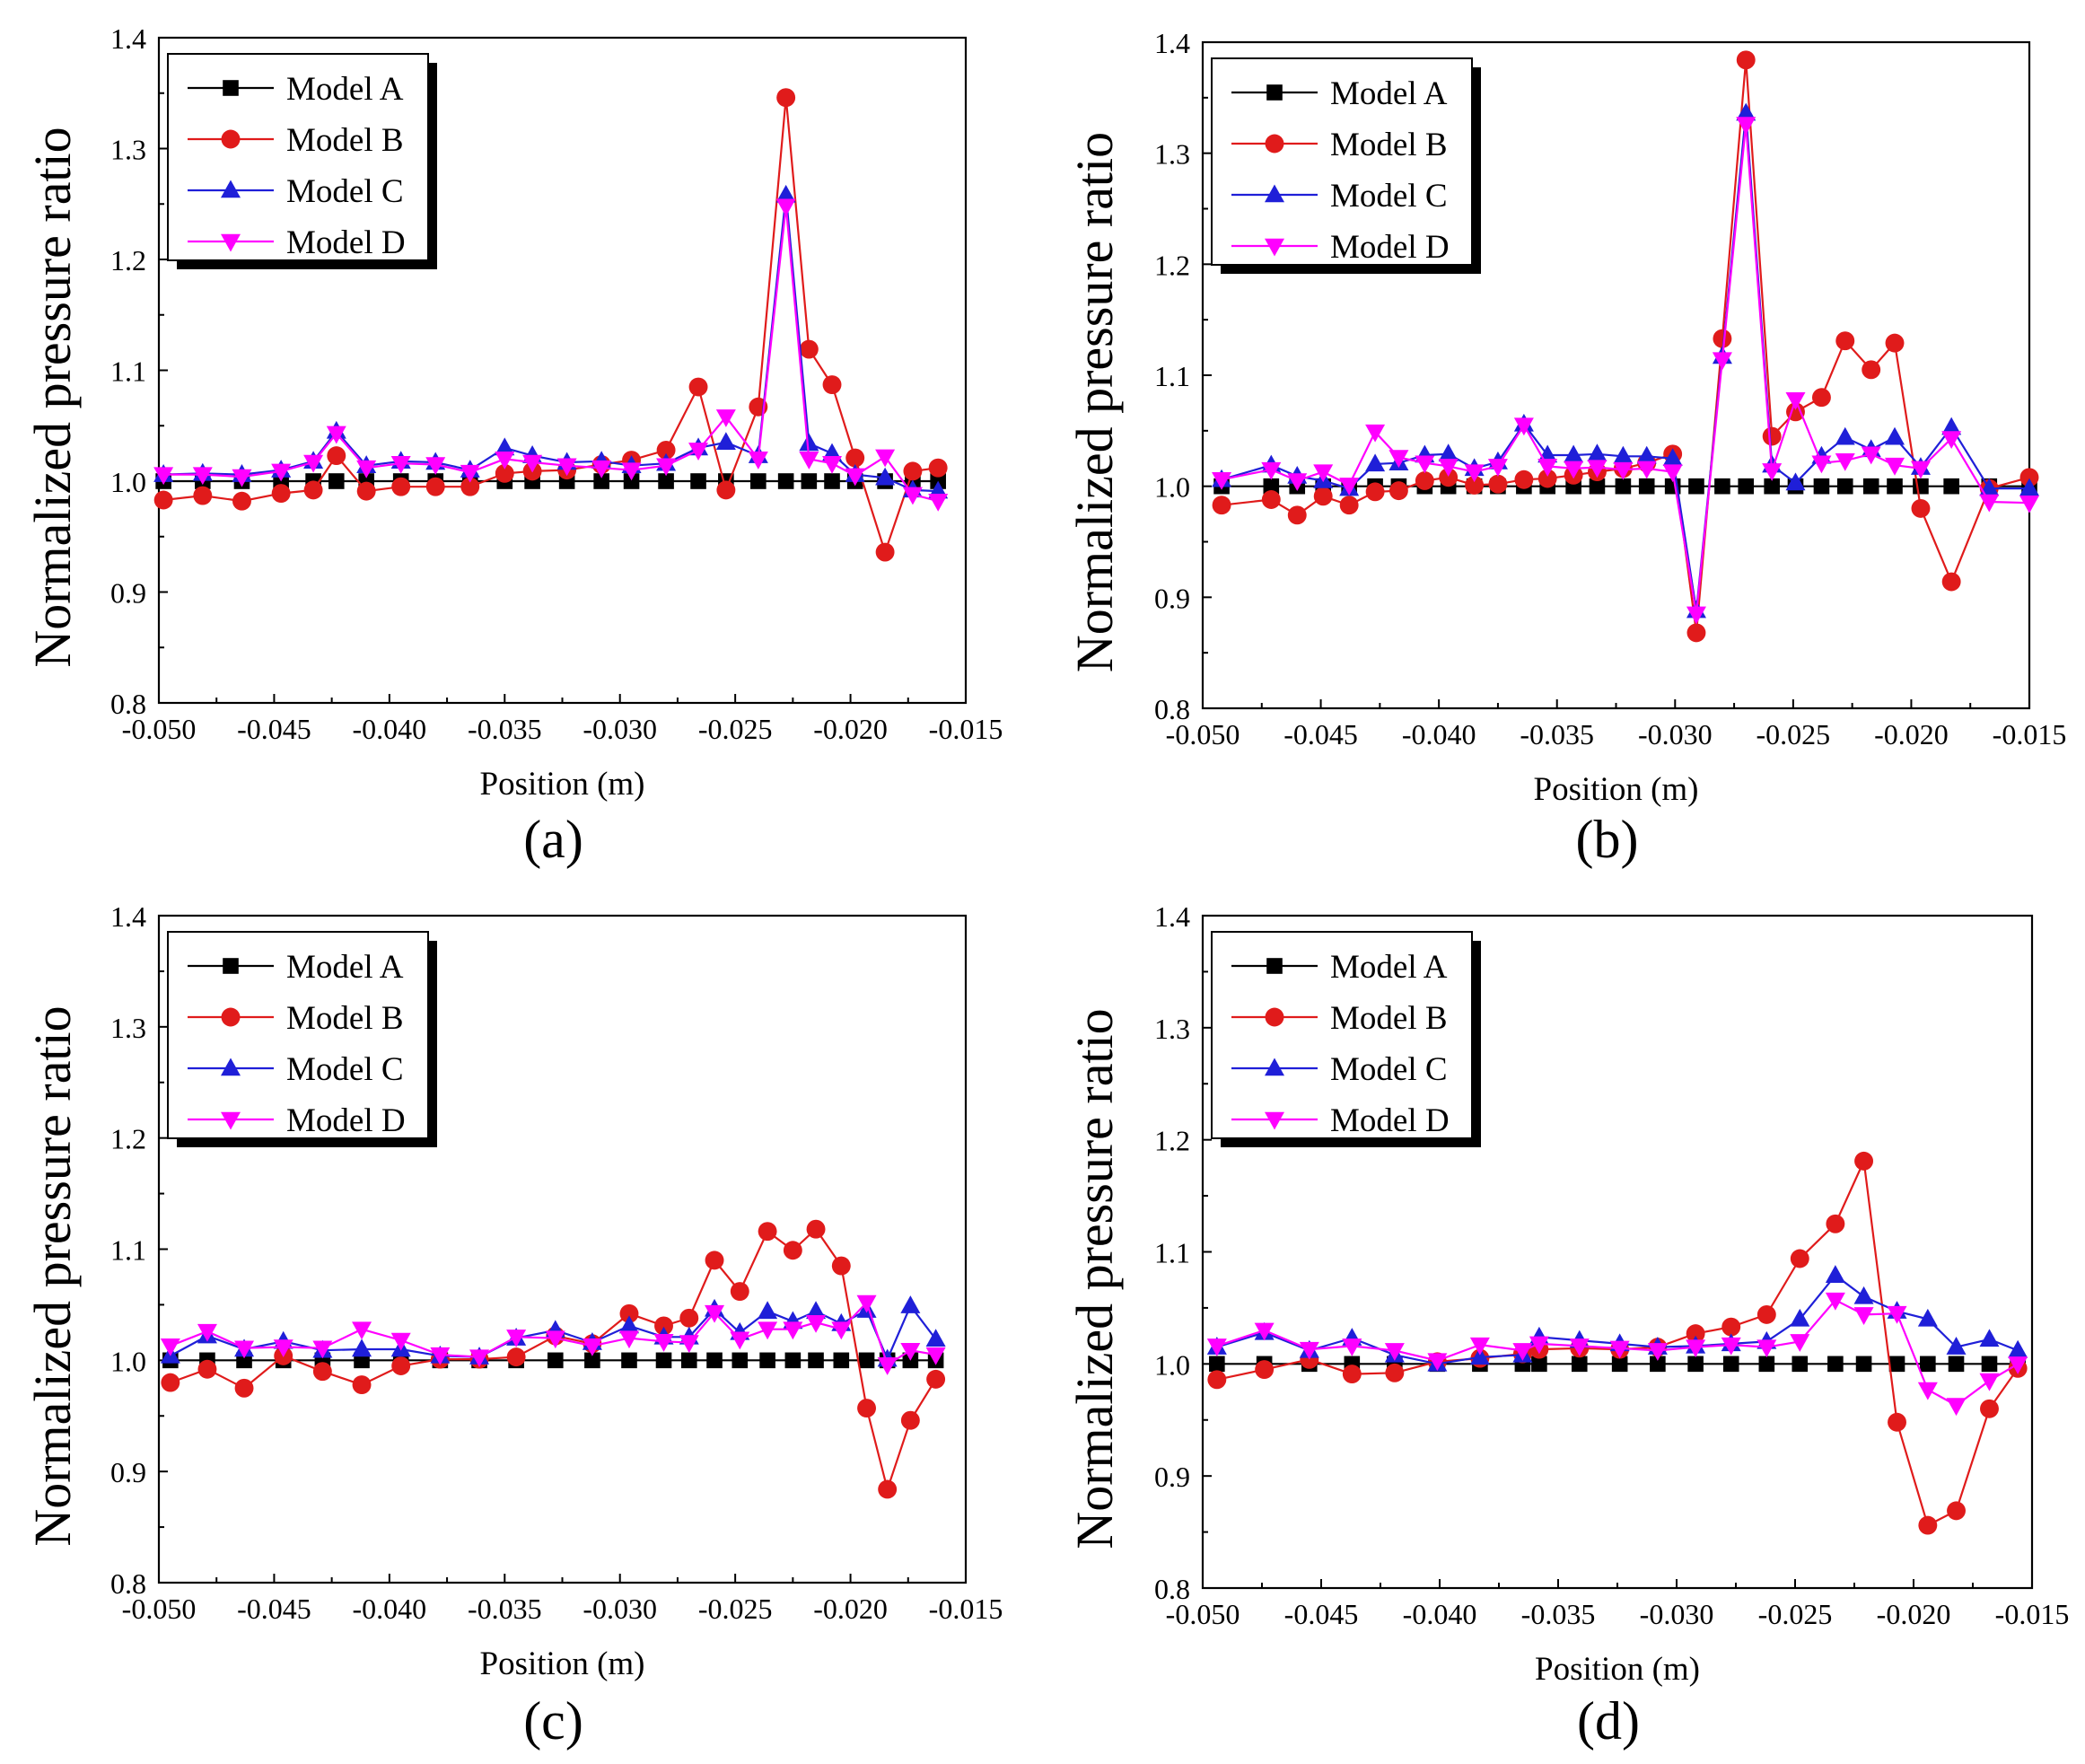 The width and height of the screenshot is (2085, 1764). What do you see at coordinates (1608, 1721) in the screenshot?
I see `panel-label: (d)` at bounding box center [1608, 1721].